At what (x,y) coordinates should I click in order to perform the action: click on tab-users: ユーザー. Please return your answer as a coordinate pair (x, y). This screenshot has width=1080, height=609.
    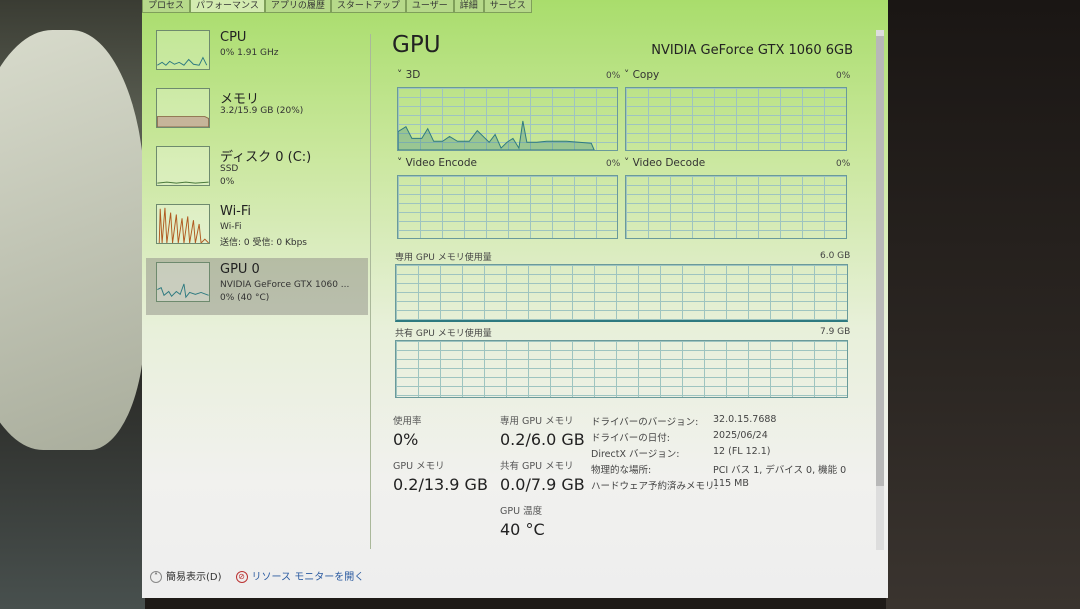
    Looking at the image, I should click on (429, 6).